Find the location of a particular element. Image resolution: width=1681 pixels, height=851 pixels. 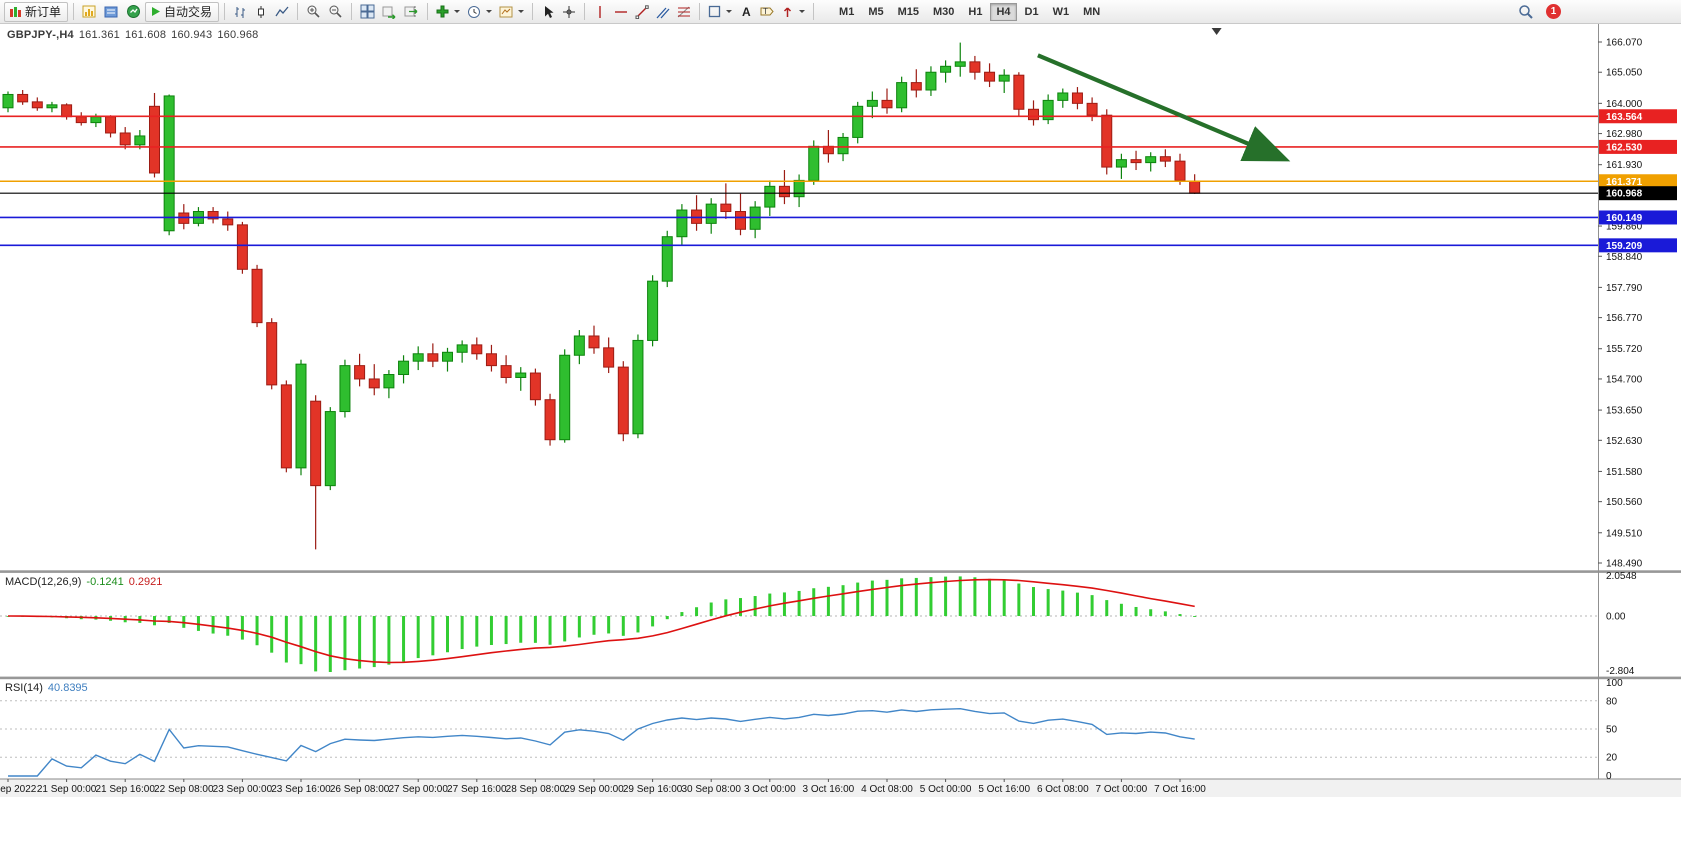

rsi-value: 40.8395 is located at coordinates (67, 688).